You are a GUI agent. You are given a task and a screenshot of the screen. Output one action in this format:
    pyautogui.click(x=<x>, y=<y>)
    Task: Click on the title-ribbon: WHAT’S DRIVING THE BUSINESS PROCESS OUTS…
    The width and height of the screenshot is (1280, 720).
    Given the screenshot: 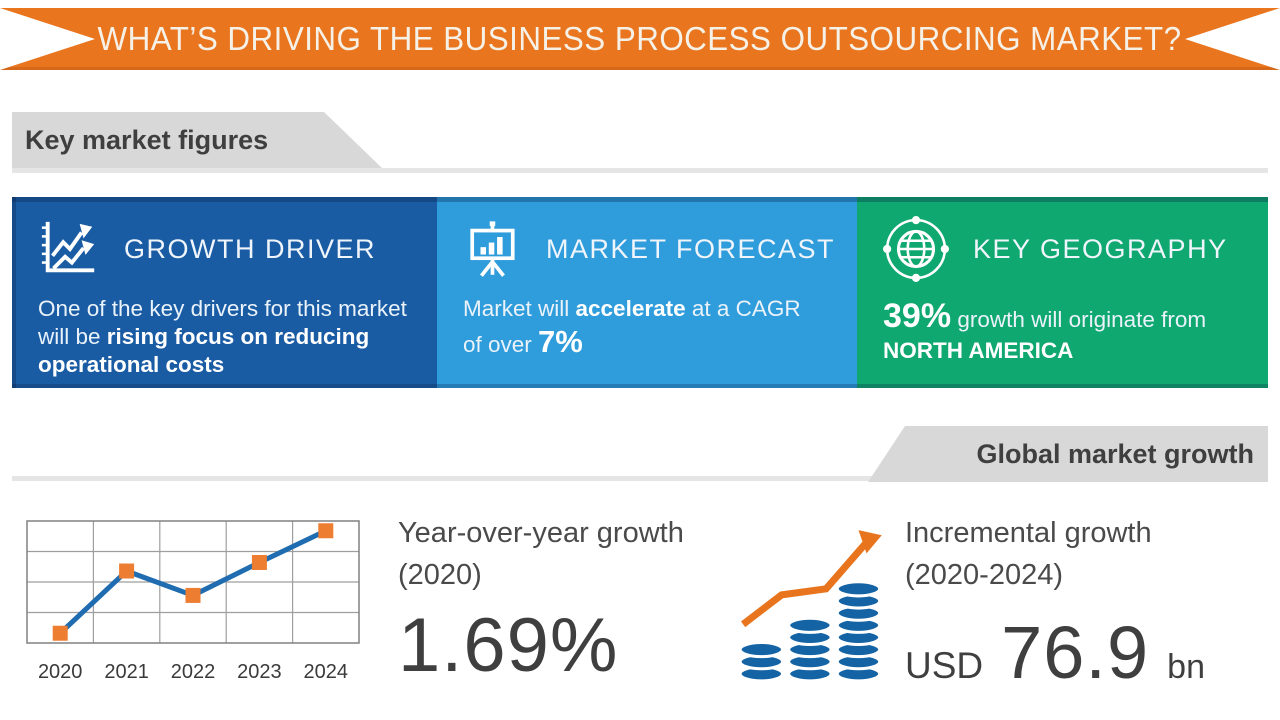 What is the action you would take?
    pyautogui.click(x=640, y=39)
    